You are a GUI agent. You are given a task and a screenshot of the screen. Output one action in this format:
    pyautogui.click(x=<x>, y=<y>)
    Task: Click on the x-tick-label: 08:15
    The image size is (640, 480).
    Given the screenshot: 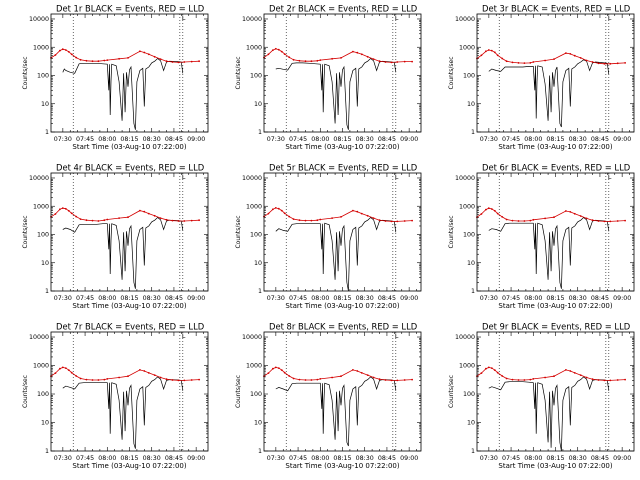 What is the action you would take?
    pyautogui.click(x=555, y=458)
    